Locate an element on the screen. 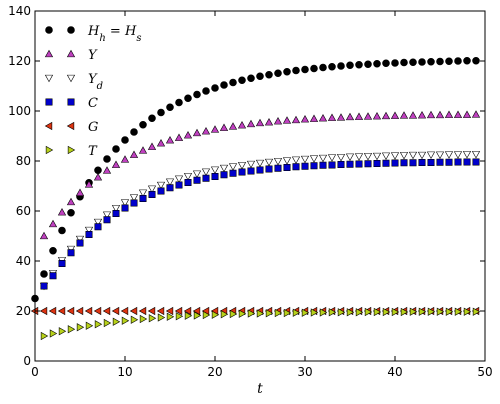  legend: Hh = Hs Y Yd CGT is located at coordinates (92, 91).